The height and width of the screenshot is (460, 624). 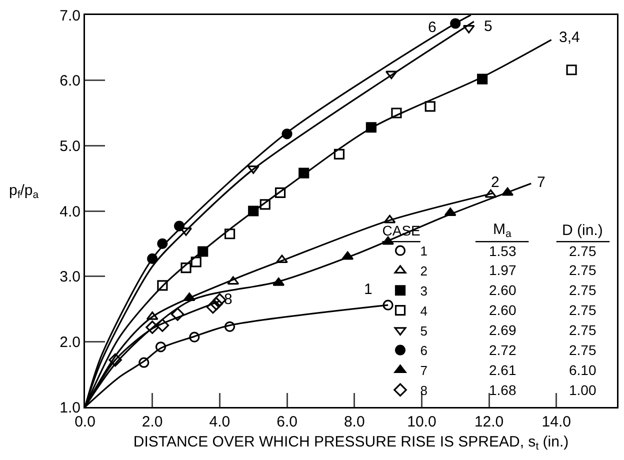 What do you see at coordinates (424, 251) in the screenshot?
I see `legend-label: 1` at bounding box center [424, 251].